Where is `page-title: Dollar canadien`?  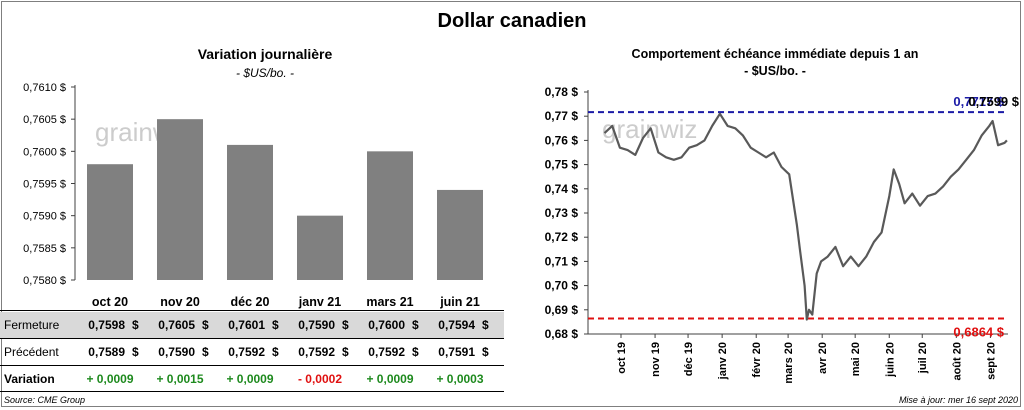
page-title: Dollar canadien is located at coordinates (512, 21).